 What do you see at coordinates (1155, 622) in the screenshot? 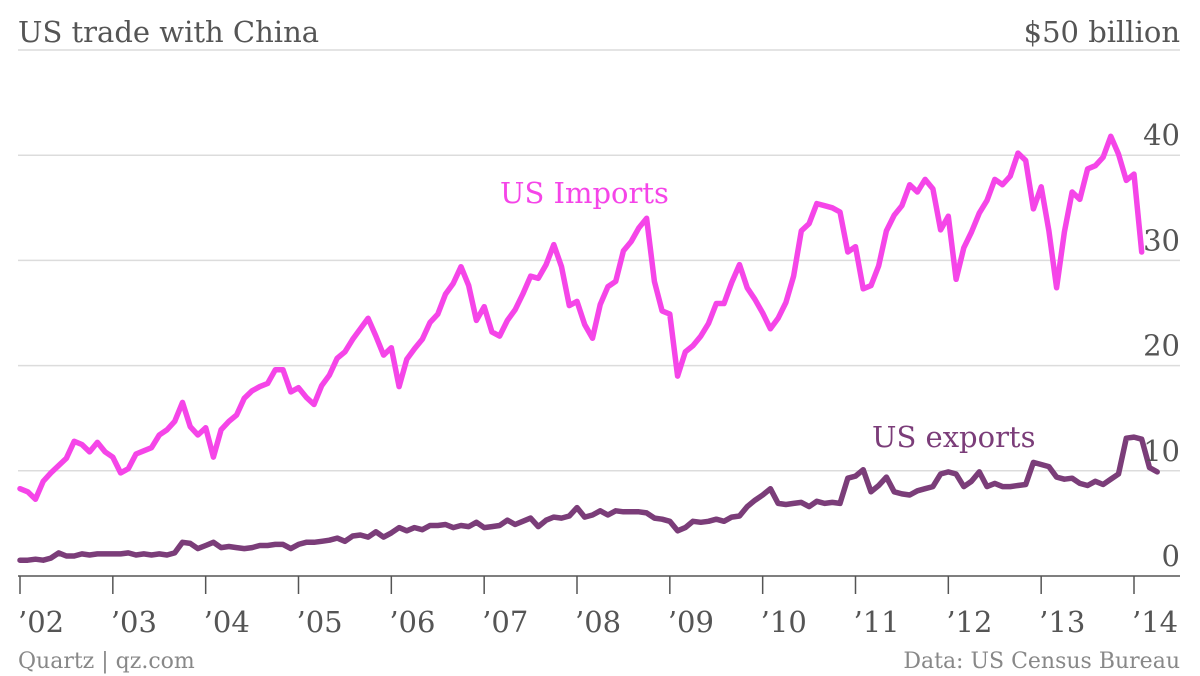
I see `x-tick-label: ’14` at bounding box center [1155, 622].